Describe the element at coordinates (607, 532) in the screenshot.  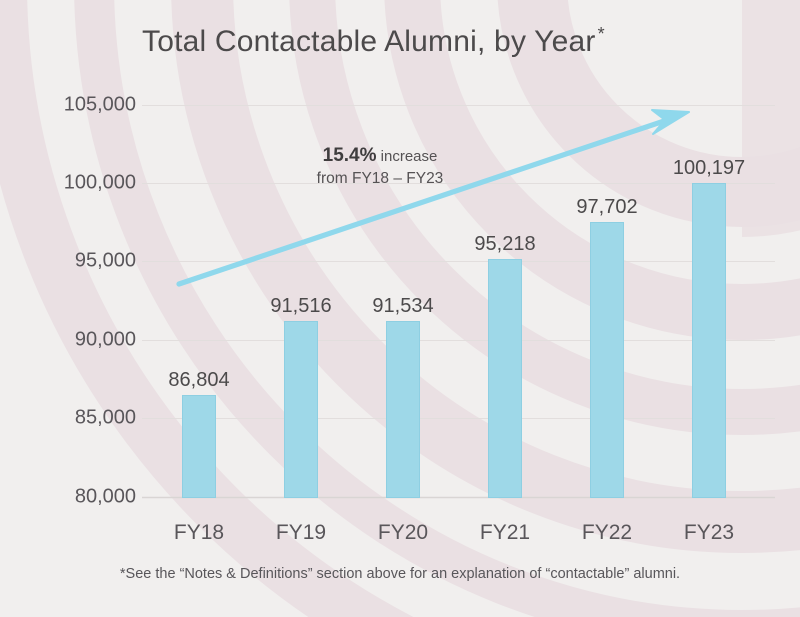
I see `x-axis-tick-fy22: FY22` at that location.